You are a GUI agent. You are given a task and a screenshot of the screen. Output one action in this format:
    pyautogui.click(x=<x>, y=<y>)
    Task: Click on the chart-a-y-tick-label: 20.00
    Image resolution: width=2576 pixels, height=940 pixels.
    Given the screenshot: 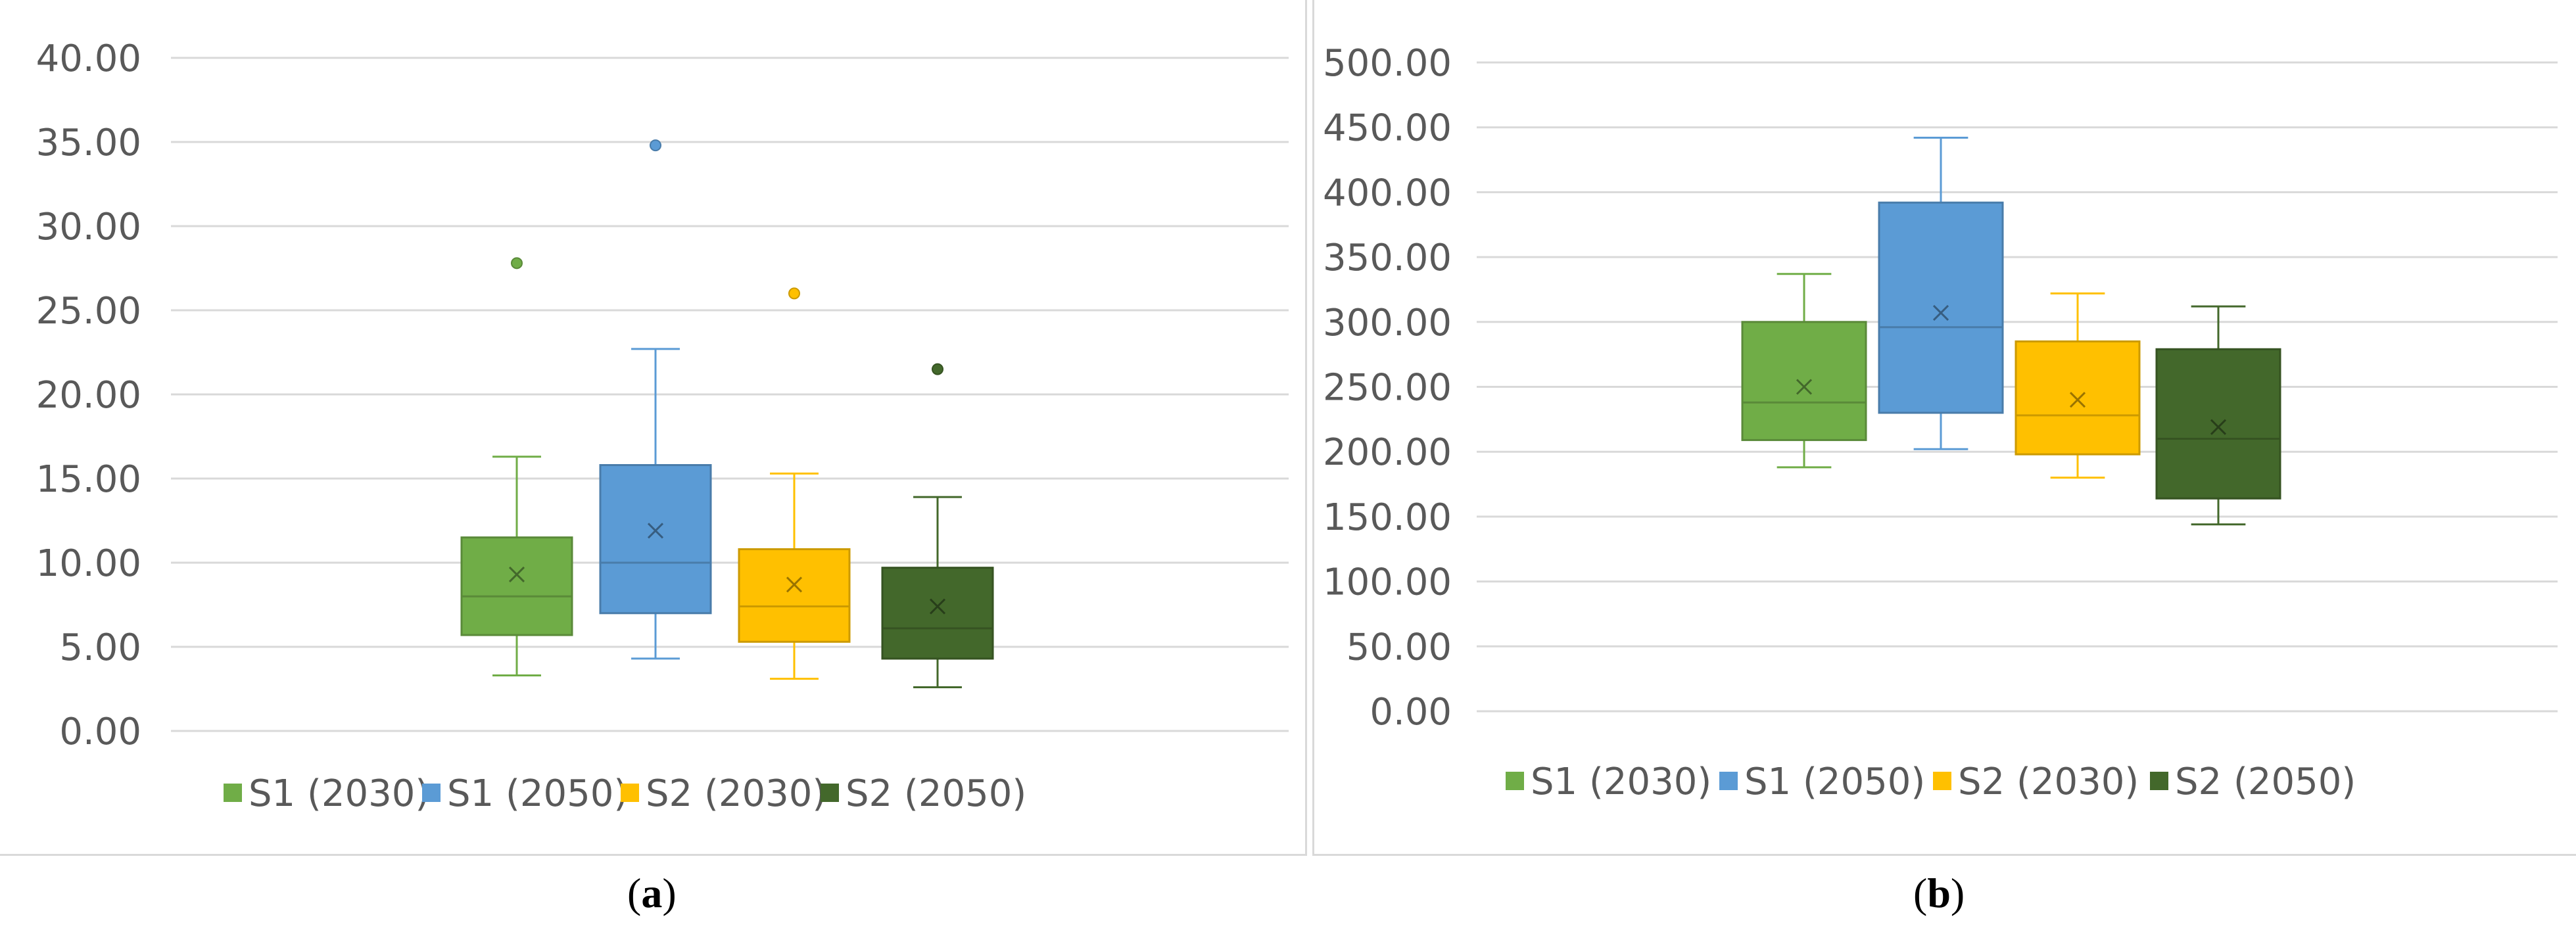 What is the action you would take?
    pyautogui.click(x=88, y=395)
    